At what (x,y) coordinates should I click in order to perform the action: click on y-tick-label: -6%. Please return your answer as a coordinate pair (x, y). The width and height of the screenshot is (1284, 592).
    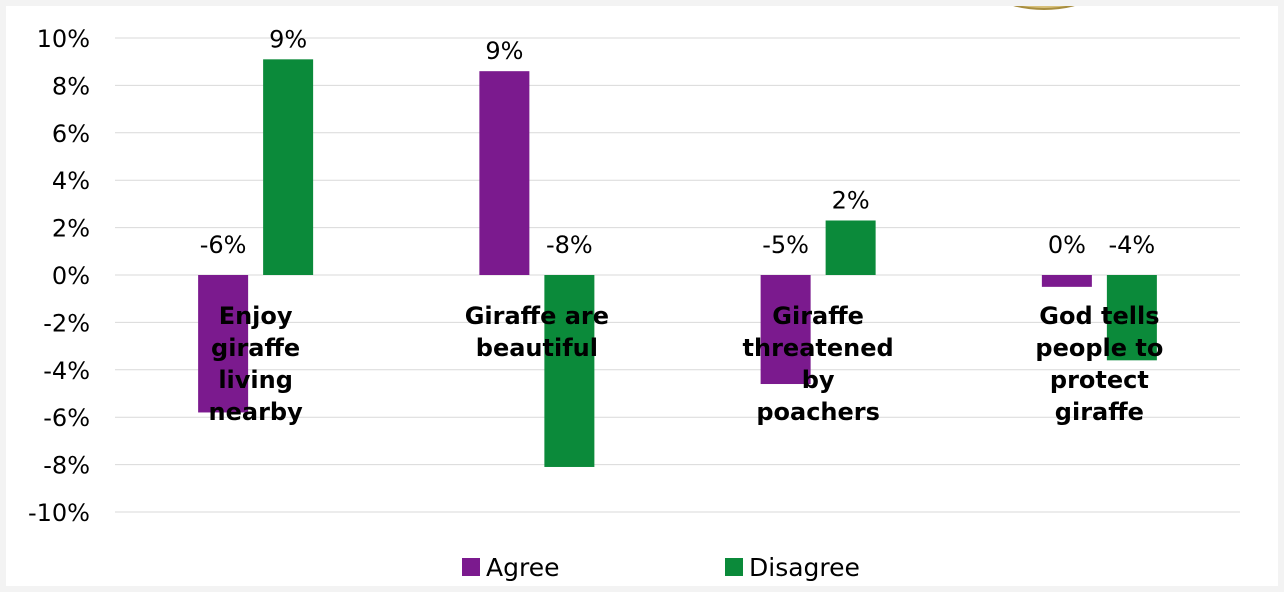
    Looking at the image, I should click on (66, 418).